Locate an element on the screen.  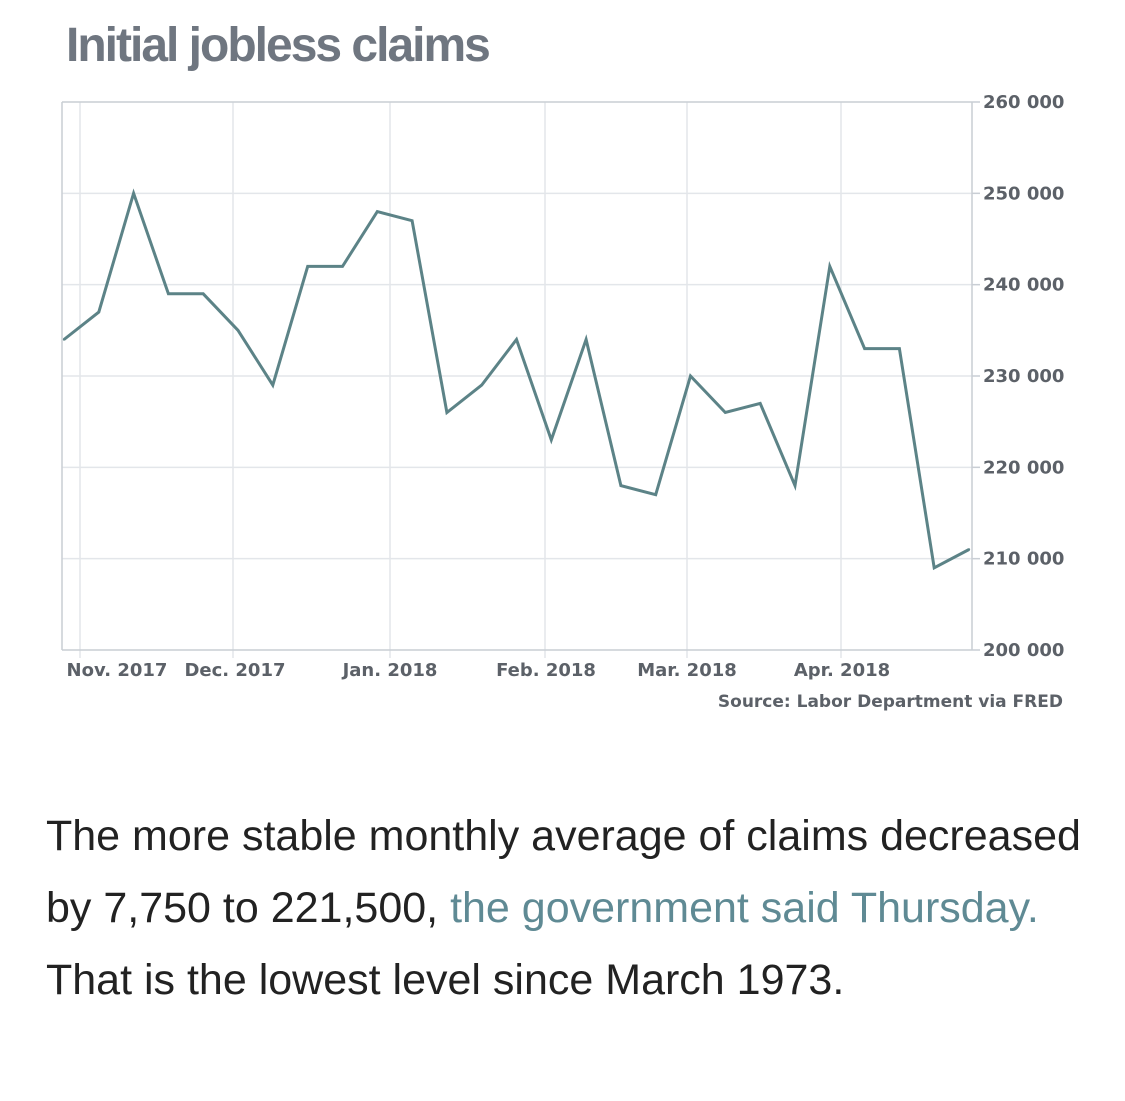
y-tick-label: 230 000 is located at coordinates (1023, 376).